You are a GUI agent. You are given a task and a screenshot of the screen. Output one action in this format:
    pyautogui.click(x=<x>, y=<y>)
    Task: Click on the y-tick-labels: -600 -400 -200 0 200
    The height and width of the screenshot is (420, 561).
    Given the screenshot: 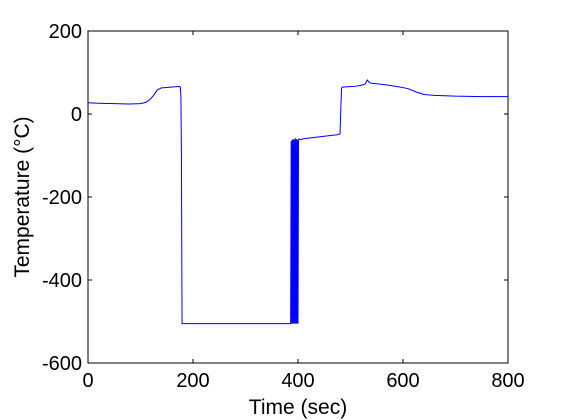 What is the action you would take?
    pyautogui.click(x=62, y=198)
    